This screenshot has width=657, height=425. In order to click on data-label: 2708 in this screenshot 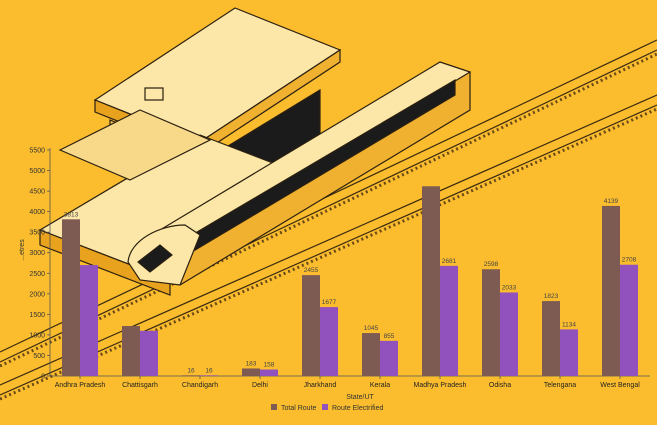, I will do `click(629, 260)`.